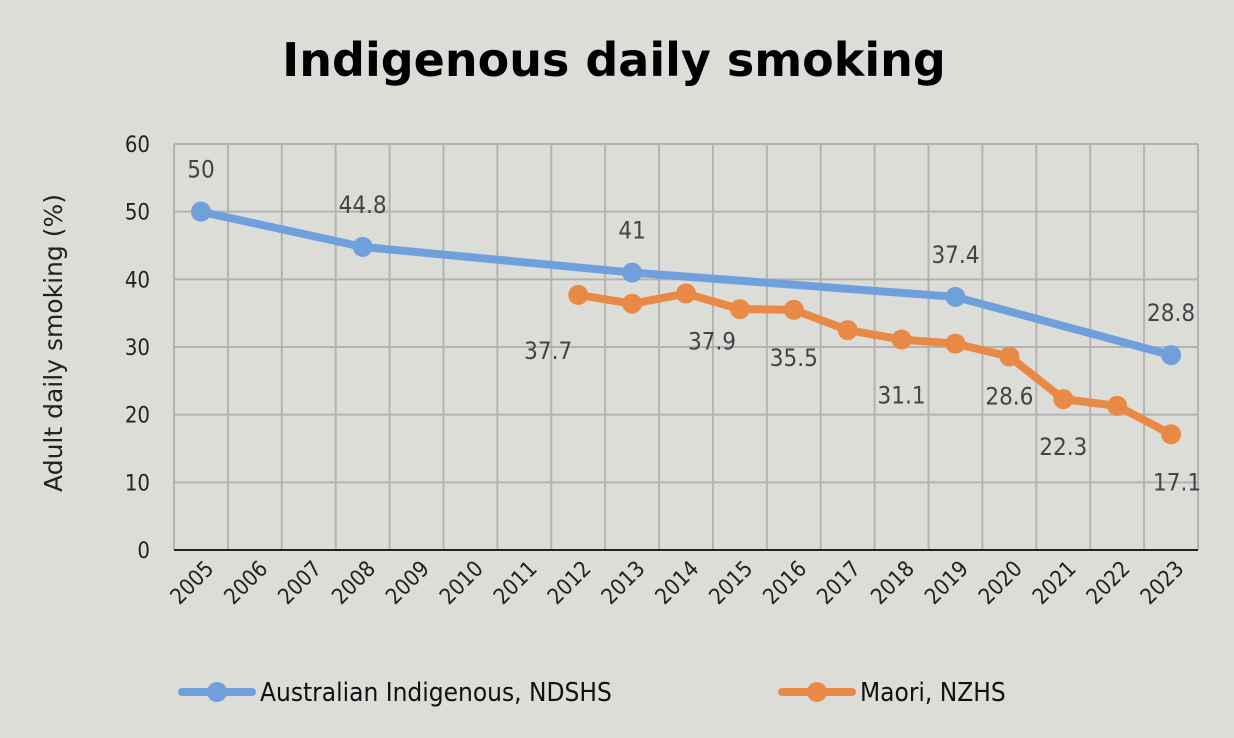  What do you see at coordinates (436, 693) in the screenshot?
I see `legend-label: Australian Indigenous, NDSHS` at bounding box center [436, 693].